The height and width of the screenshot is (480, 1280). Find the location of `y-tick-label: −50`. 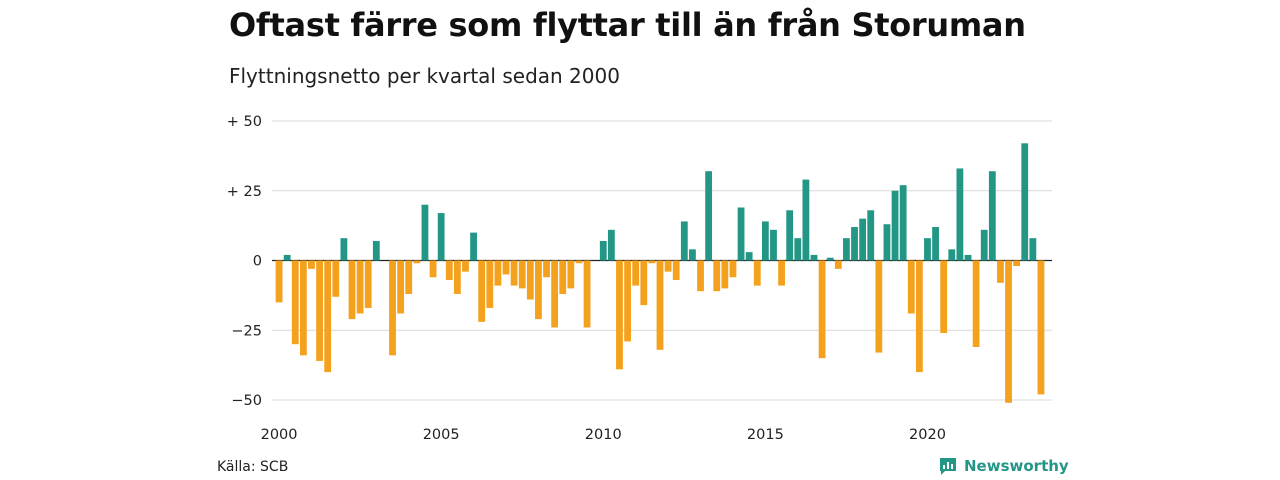

y-tick-label: −50 is located at coordinates (246, 401).